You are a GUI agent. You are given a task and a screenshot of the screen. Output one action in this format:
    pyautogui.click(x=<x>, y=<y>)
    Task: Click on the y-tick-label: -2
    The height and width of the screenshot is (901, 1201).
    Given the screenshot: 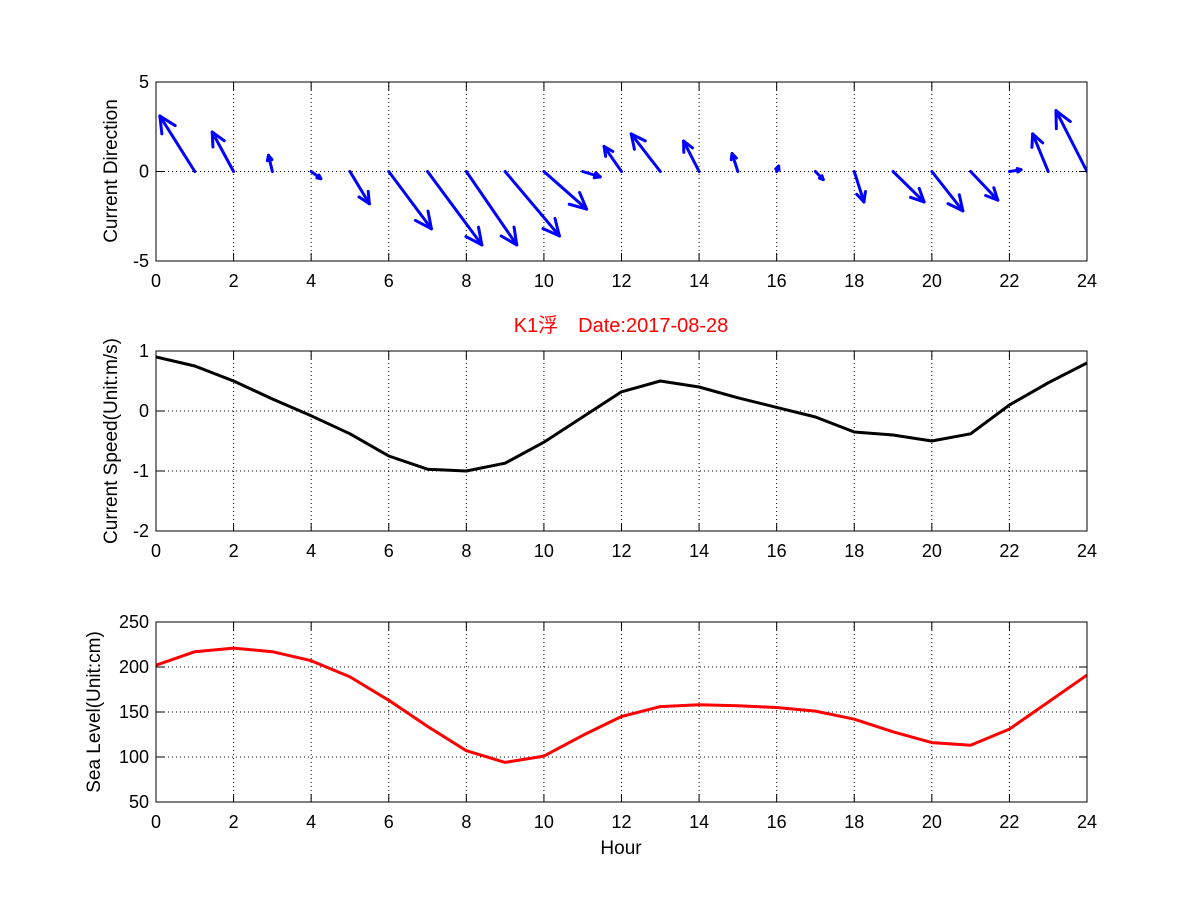 What is the action you would take?
    pyautogui.click(x=141, y=531)
    